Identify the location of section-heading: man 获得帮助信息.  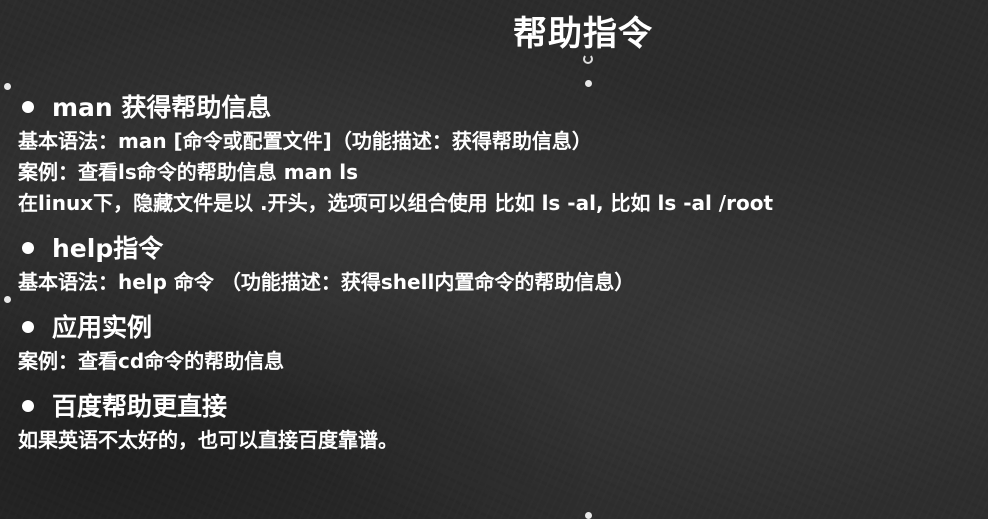
(501, 108).